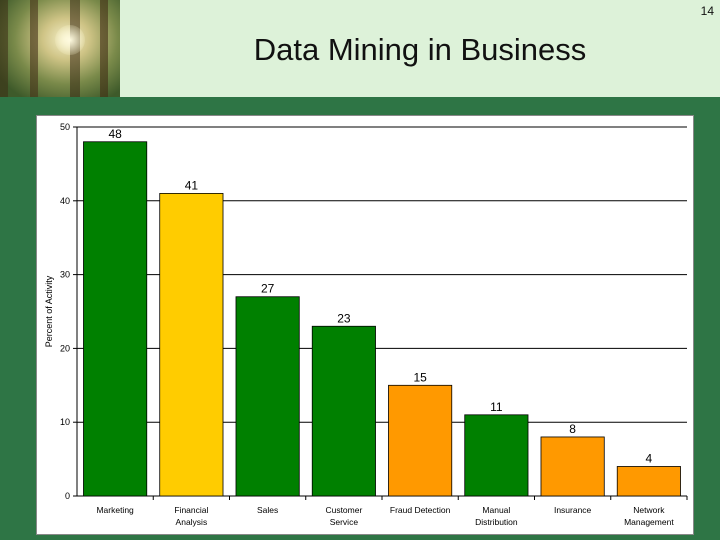 The image size is (720, 540). What do you see at coordinates (649, 458) in the screenshot?
I see `data-label: 4` at bounding box center [649, 458].